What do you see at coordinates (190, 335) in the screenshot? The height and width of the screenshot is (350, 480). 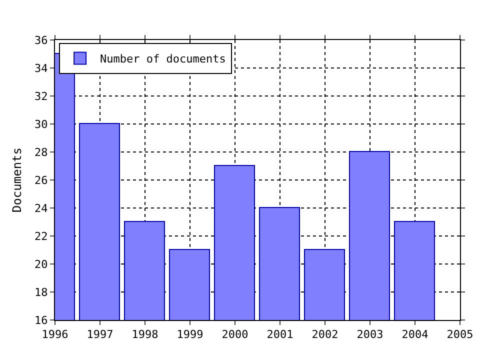 I see `x-tick-label: 1999` at bounding box center [190, 335].